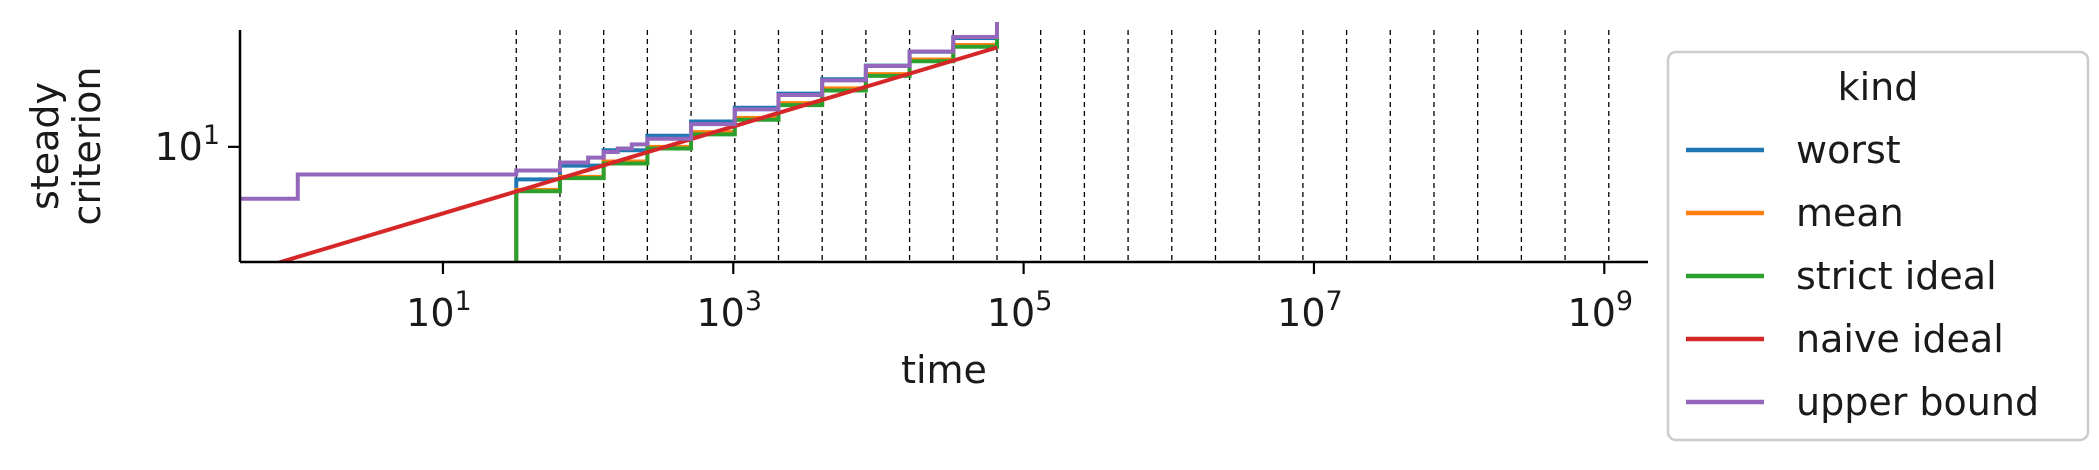 This screenshot has width=2099, height=470. What do you see at coordinates (944, 370) in the screenshot?
I see `x-axis-label: time` at bounding box center [944, 370].